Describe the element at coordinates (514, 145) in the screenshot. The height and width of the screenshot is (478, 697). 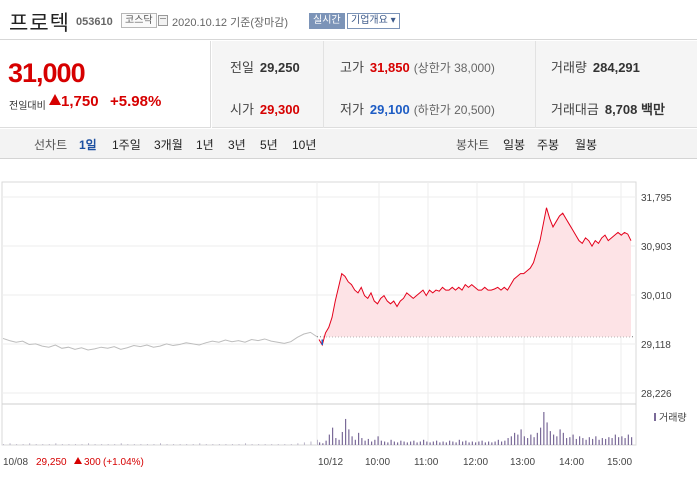
I see `tab-daily: 일봉` at that location.